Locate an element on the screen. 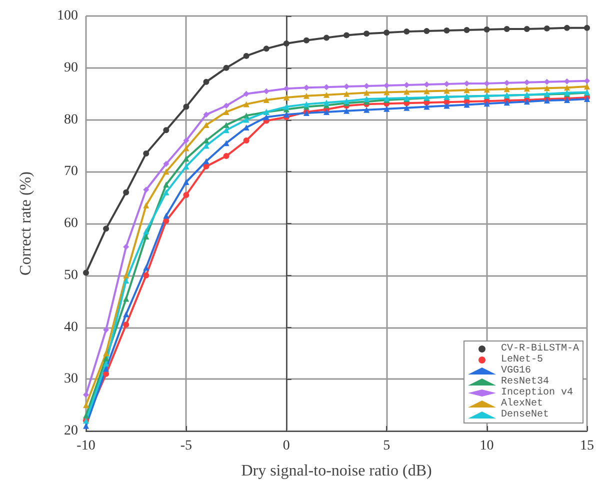  y-tick-label: 80 is located at coordinates (71, 120).